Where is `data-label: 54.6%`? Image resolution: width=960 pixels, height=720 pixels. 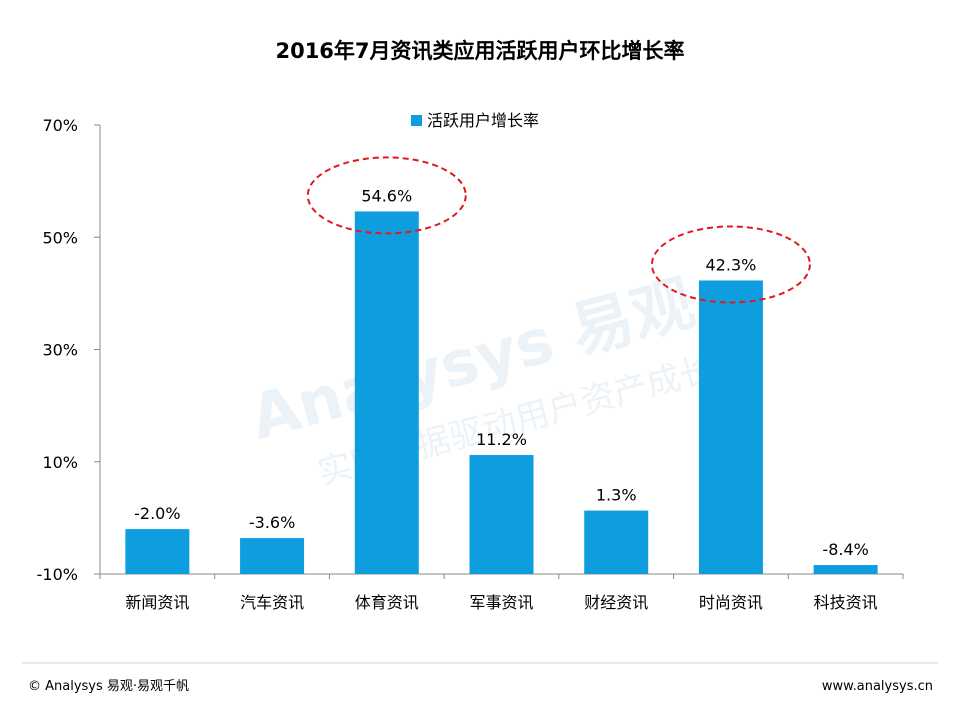 data-label: 54.6% is located at coordinates (386, 195).